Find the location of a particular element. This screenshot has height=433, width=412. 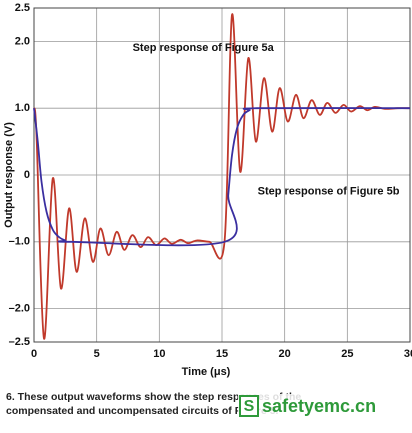

watermark-bg is located at coordinates (320, 407).